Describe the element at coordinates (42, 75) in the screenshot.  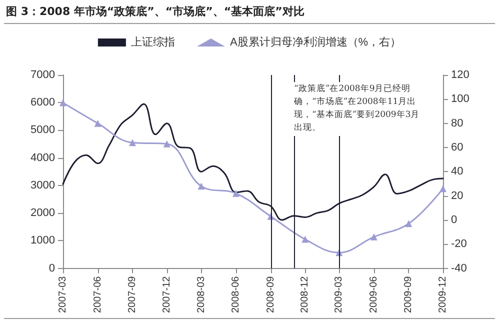
I see `y-tick-label: 7000` at that location.